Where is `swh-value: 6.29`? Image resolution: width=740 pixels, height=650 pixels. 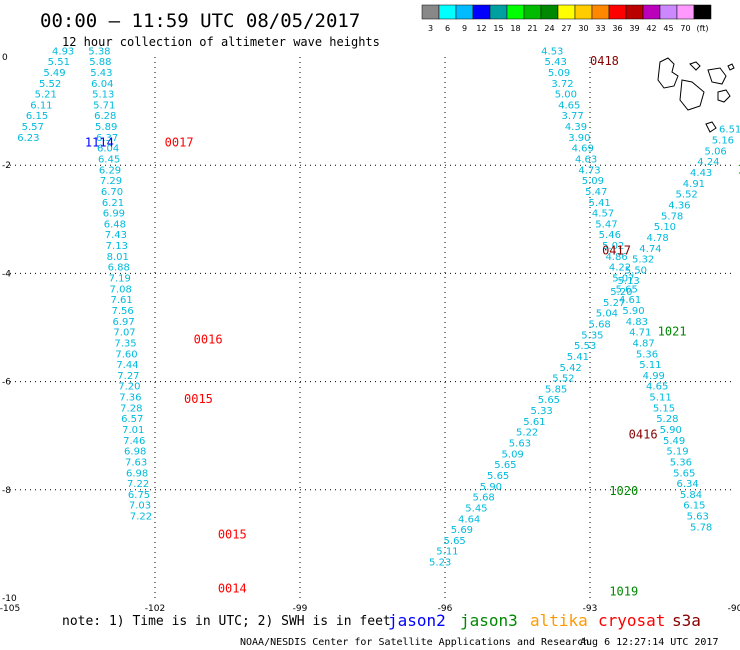
swh-value: 6.29 is located at coordinates (110, 170).